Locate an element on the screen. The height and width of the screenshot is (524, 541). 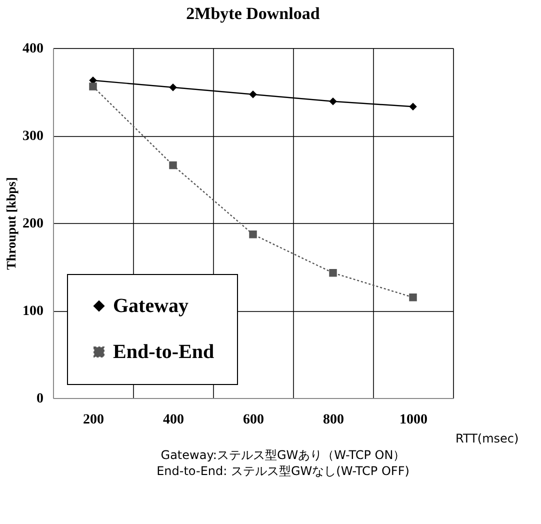
legend-label: Gateway is located at coordinates (151, 306).